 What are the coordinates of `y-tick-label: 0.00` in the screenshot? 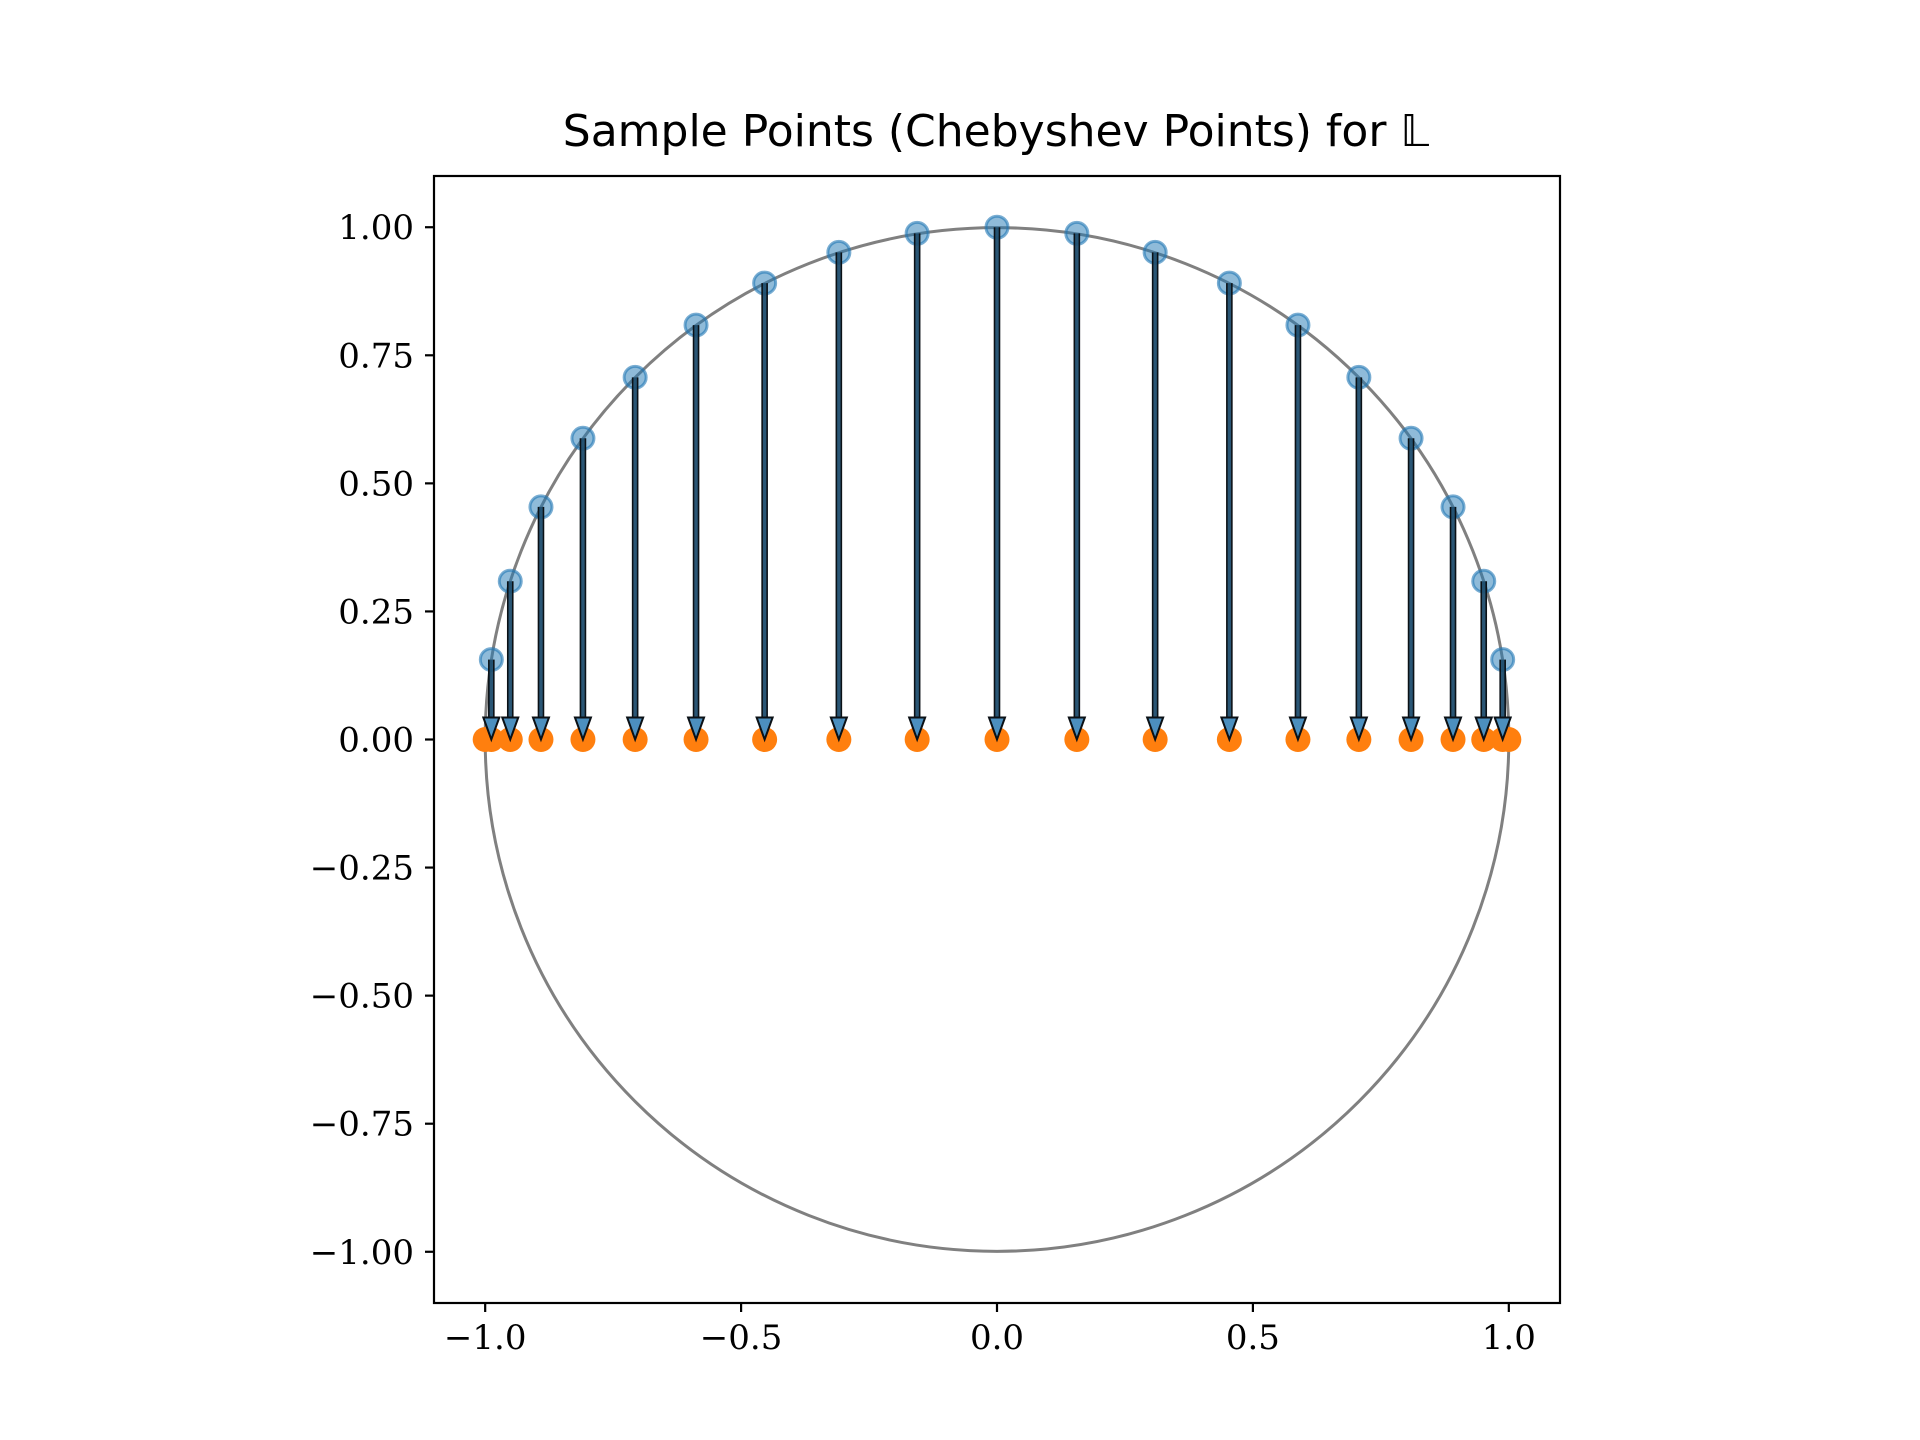 It's located at (376, 741).